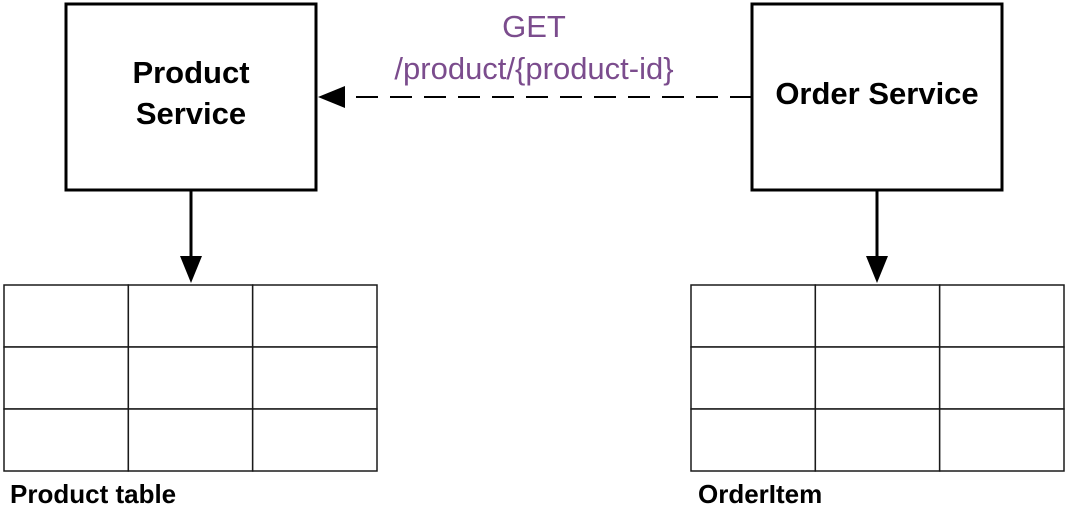  What do you see at coordinates (93, 493) in the screenshot?
I see `product-table-caption: Product table` at bounding box center [93, 493].